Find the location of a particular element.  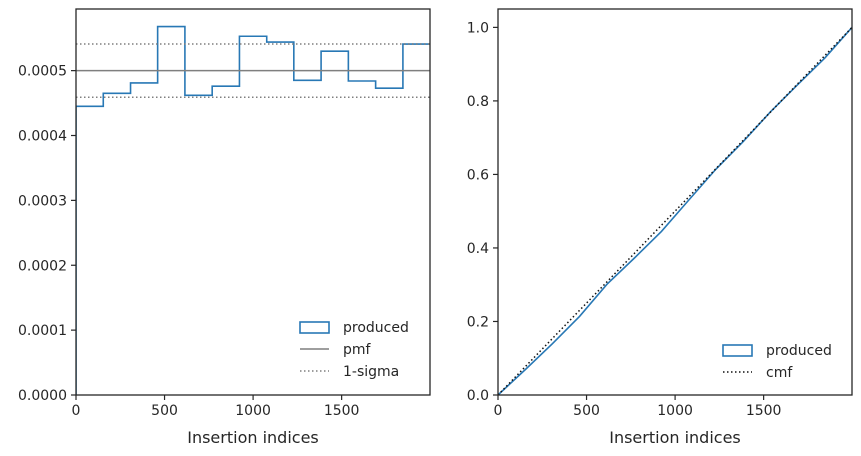

y-tick-label: 0.0 is located at coordinates (478, 396).